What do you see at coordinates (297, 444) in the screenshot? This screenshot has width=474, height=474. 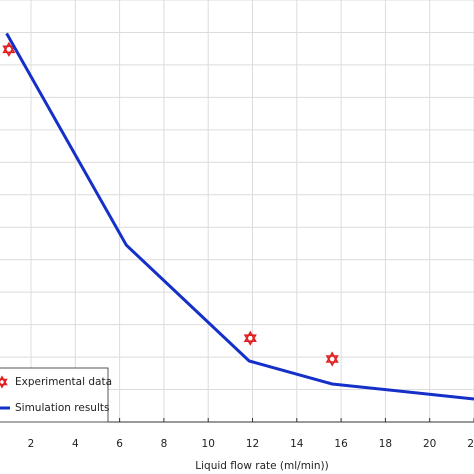 I see `x-tick-label: 14` at bounding box center [297, 444].